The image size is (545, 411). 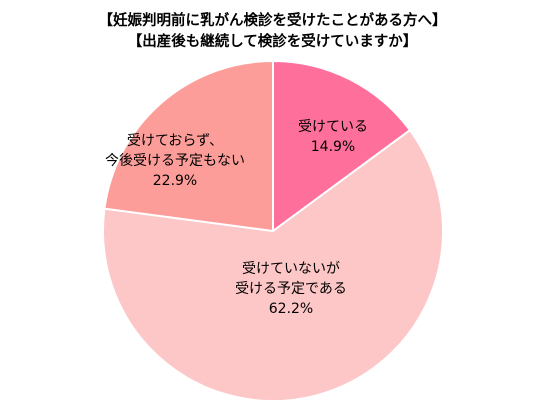 What do you see at coordinates (333, 137) in the screenshot?
I see `slice-label-0: 受けている 14.9%` at bounding box center [333, 137].